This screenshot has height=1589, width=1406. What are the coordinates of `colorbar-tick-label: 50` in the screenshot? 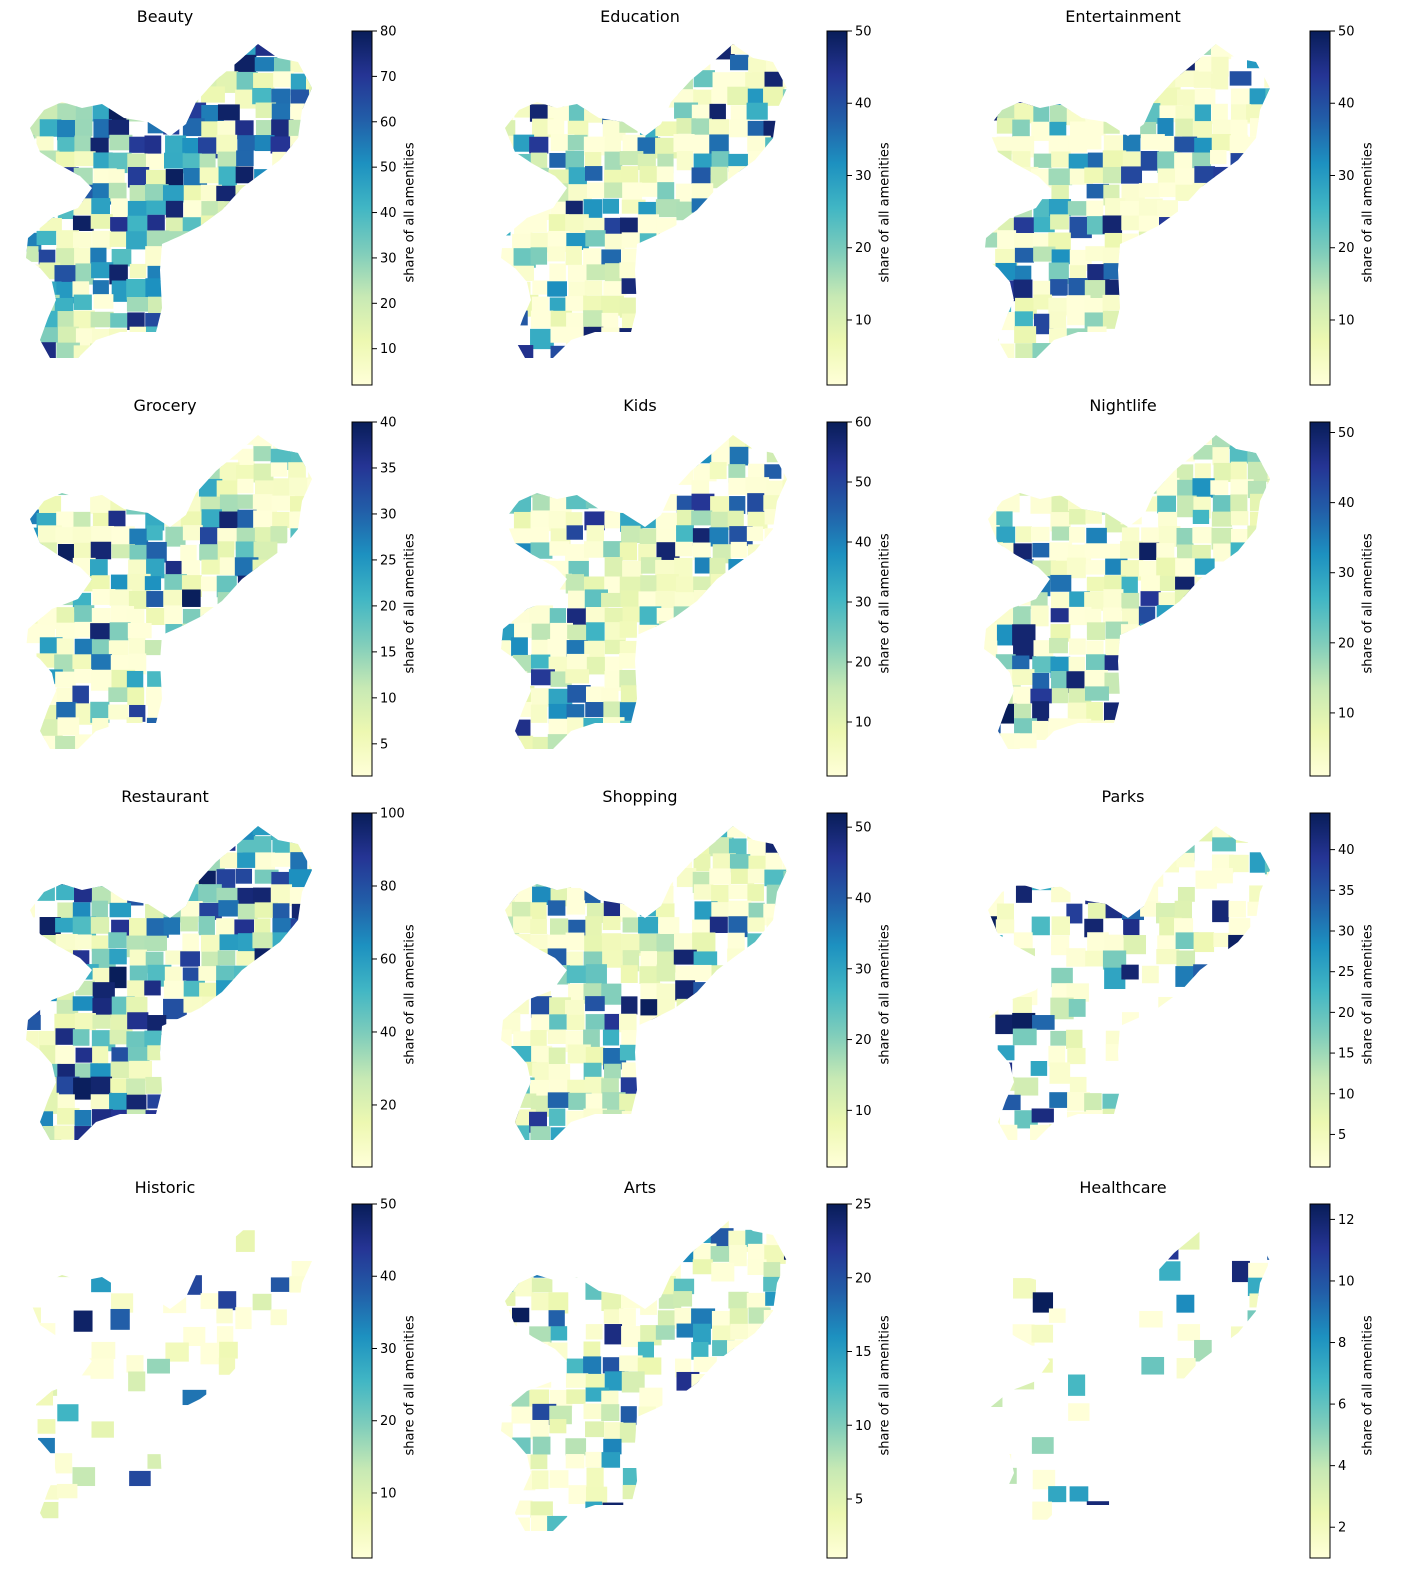 It's located at (388, 168).